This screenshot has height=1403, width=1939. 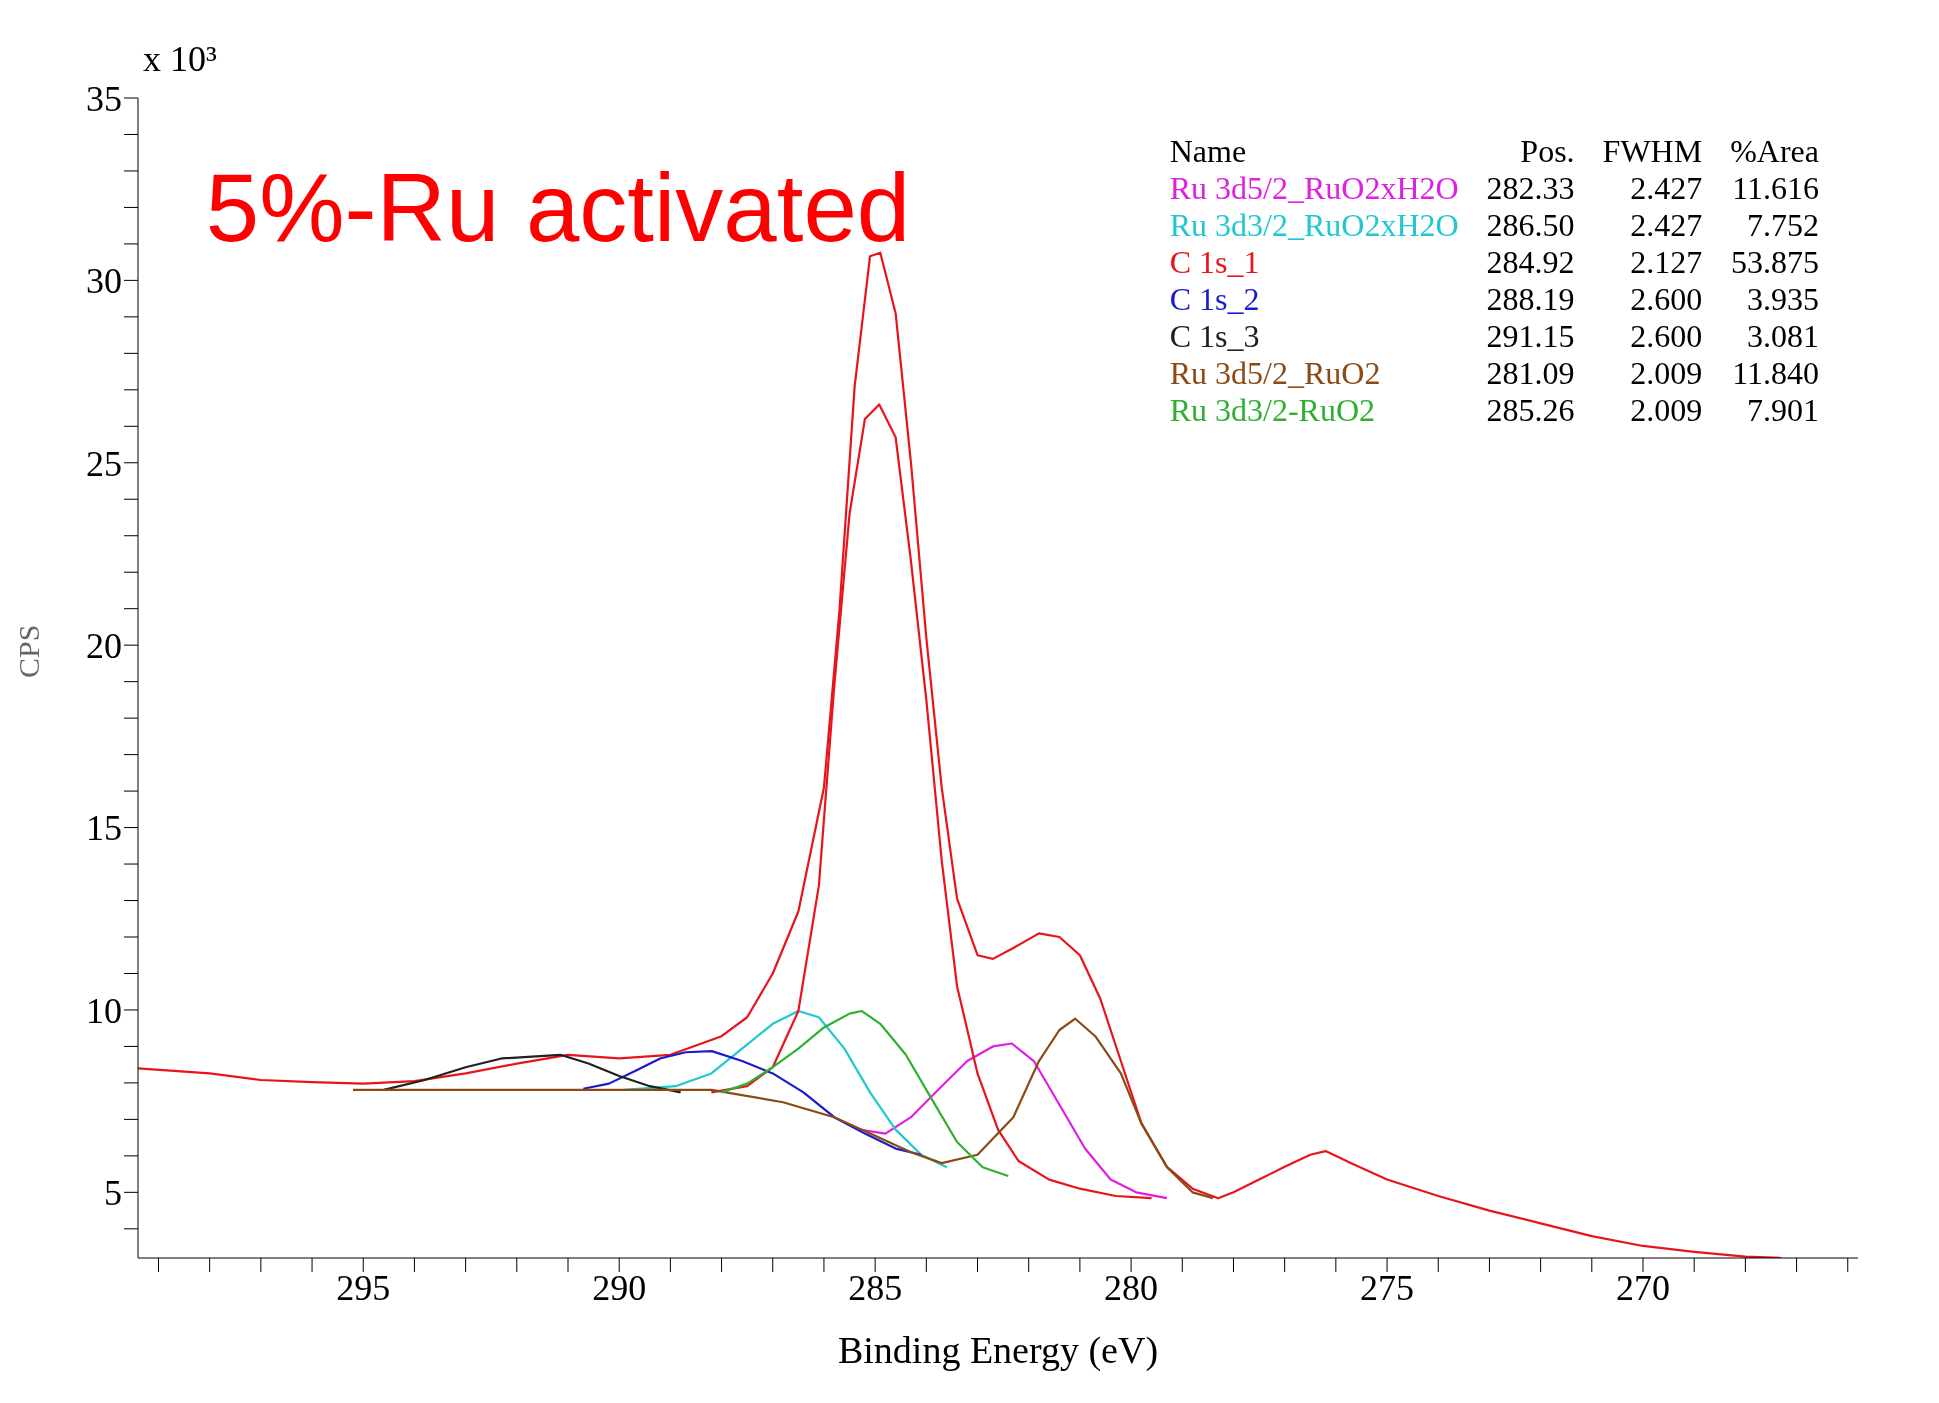 I want to click on annotation: %Area, so click(x=1774, y=151).